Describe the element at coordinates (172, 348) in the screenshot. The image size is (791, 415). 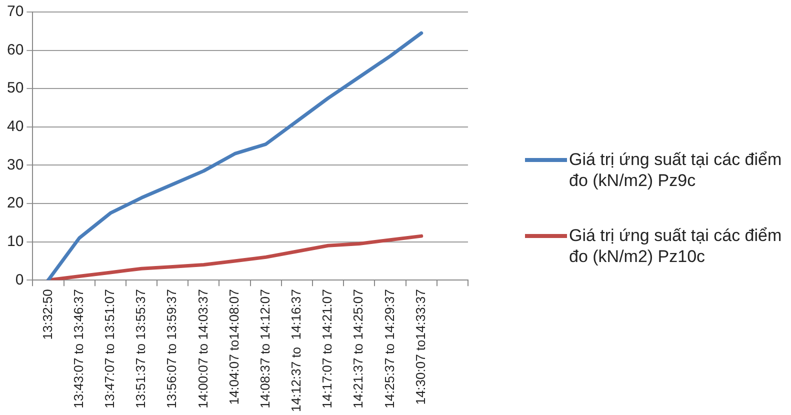
I see `x-tick-label: 13:56:07 to 13:59:37` at that location.